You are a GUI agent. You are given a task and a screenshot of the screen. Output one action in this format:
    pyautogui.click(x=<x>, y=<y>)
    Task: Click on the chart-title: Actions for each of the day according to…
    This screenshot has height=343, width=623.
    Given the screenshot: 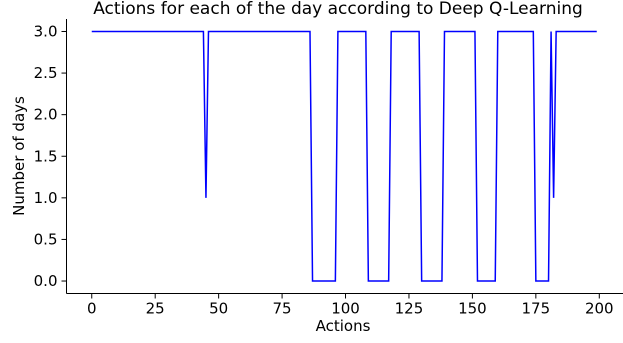 What is the action you would take?
    pyautogui.click(x=338, y=9)
    